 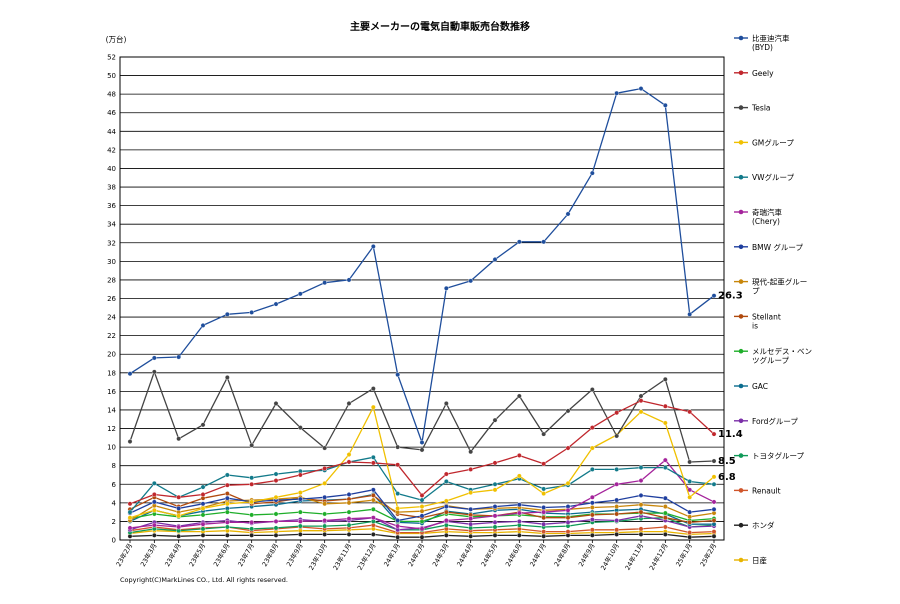 What do you see at coordinates (634, 557) in the screenshot?
I see `x-tick-label: 24年11月` at bounding box center [634, 557].